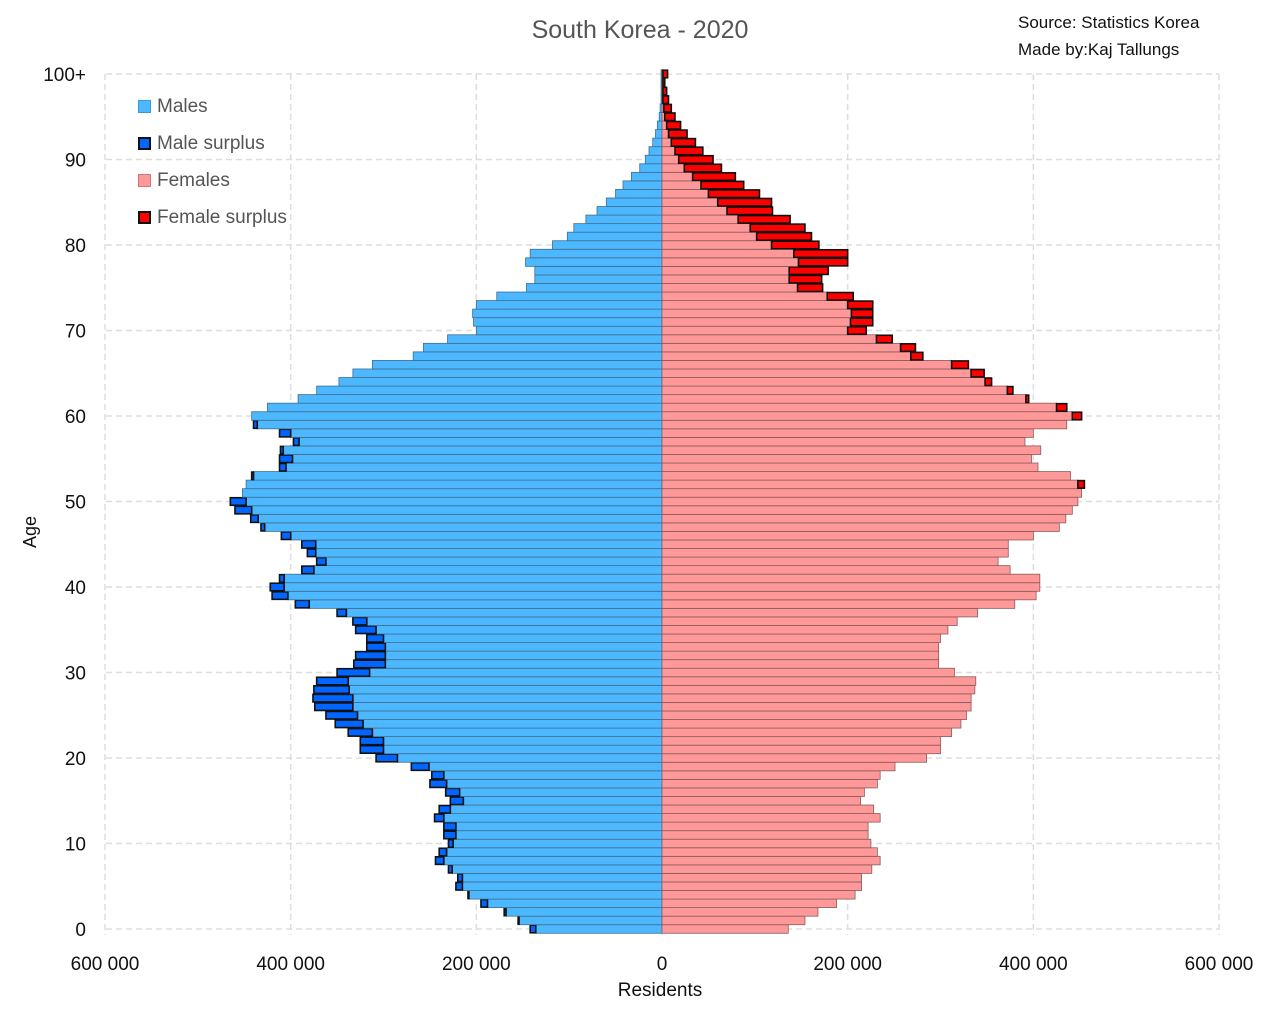 The width and height of the screenshot is (1280, 1021). Describe the element at coordinates (75, 503) in the screenshot. I see `y-tick-label: 50` at that location.